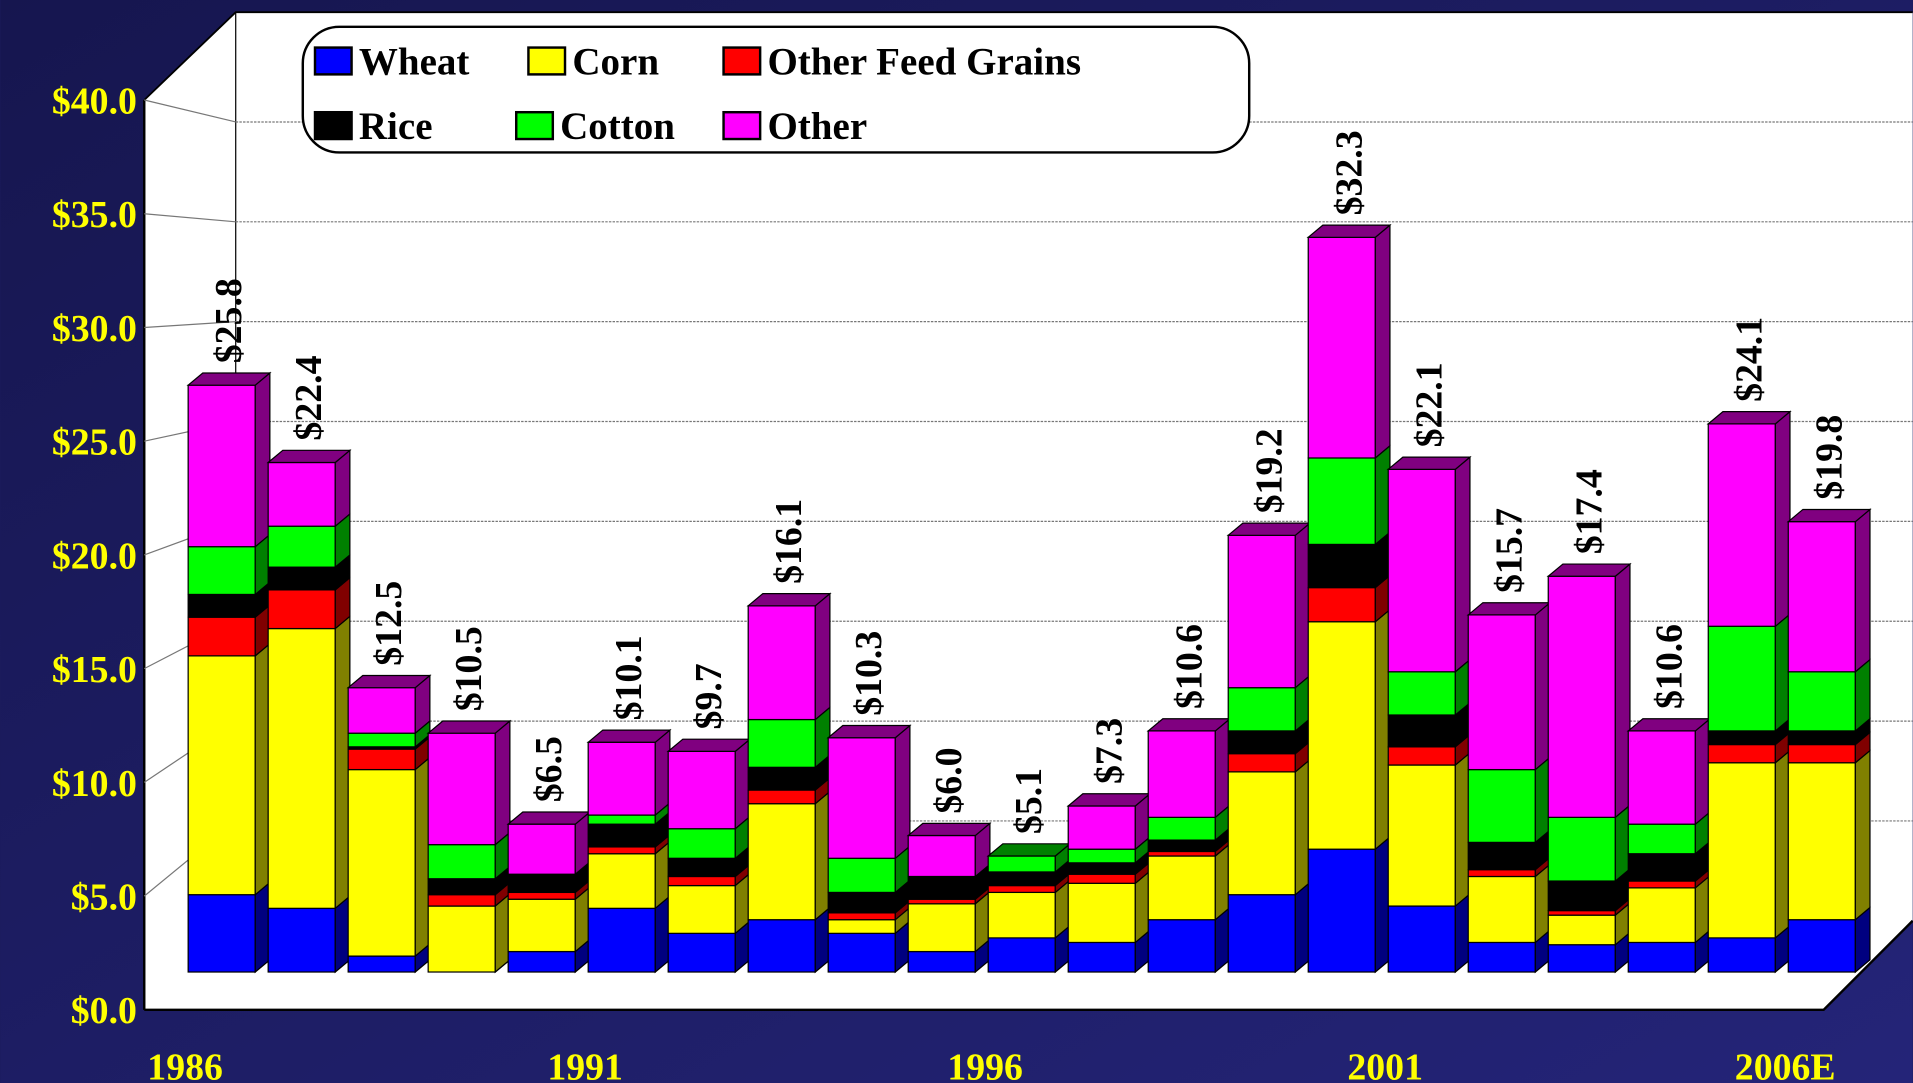  I want to click on y-tick-label: $10.0, so click(94, 784).